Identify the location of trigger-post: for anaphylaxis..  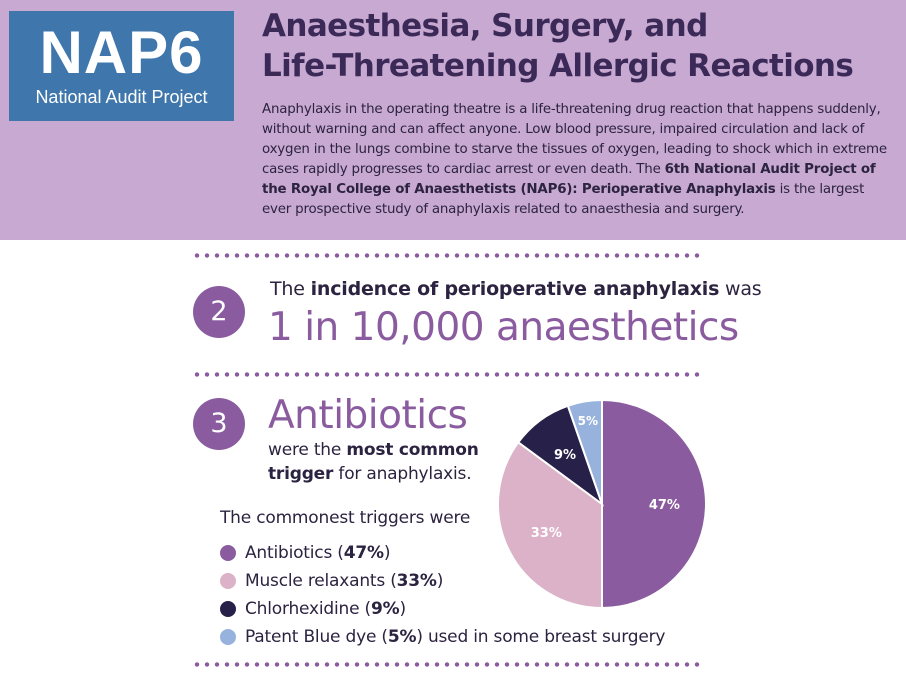
(402, 474).